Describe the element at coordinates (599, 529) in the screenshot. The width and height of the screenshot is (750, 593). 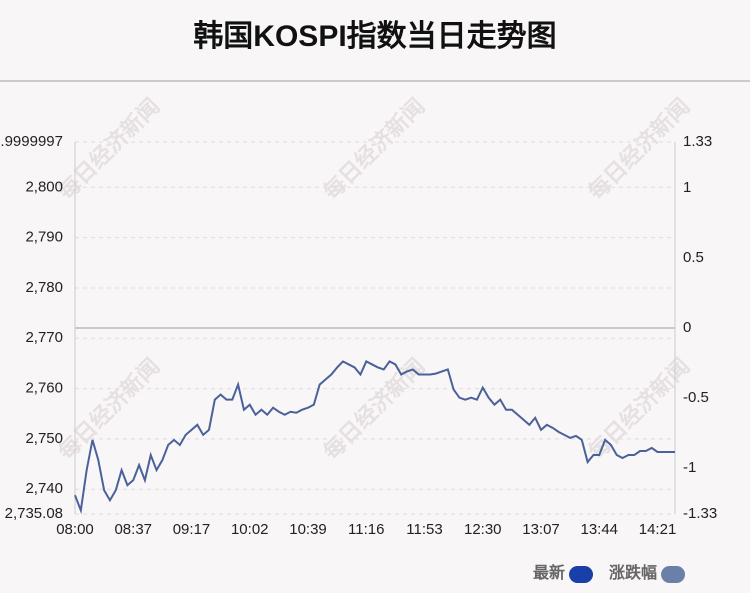
I see `x-tick-label: 13:44` at that location.